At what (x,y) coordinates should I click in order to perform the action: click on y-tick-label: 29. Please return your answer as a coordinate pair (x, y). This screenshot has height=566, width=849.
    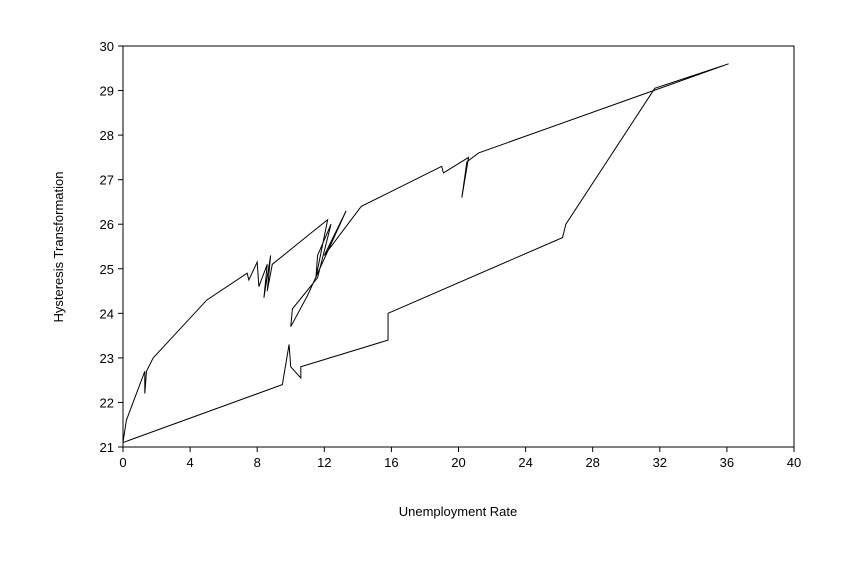
    Looking at the image, I should click on (107, 91).